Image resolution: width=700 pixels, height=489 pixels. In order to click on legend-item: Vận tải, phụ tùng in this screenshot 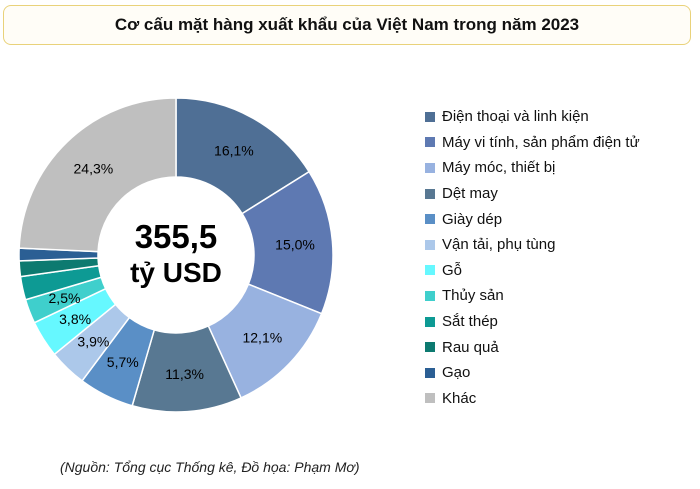, I will do `click(560, 245)`.